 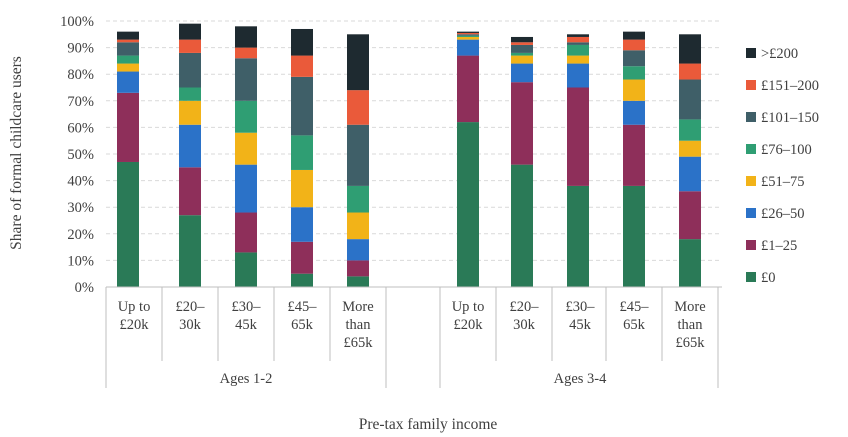 I want to click on legend-label: £76–100, so click(x=786, y=150).